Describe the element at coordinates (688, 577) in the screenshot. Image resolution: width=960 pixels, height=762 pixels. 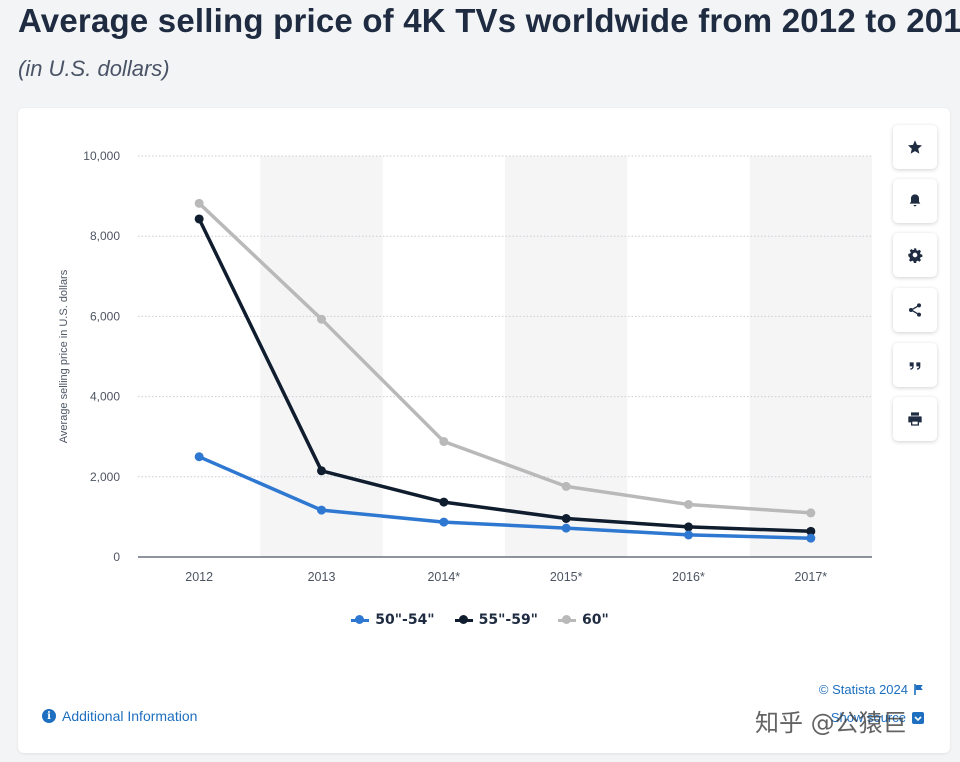
I see `x-tick-label: 2016*` at that location.